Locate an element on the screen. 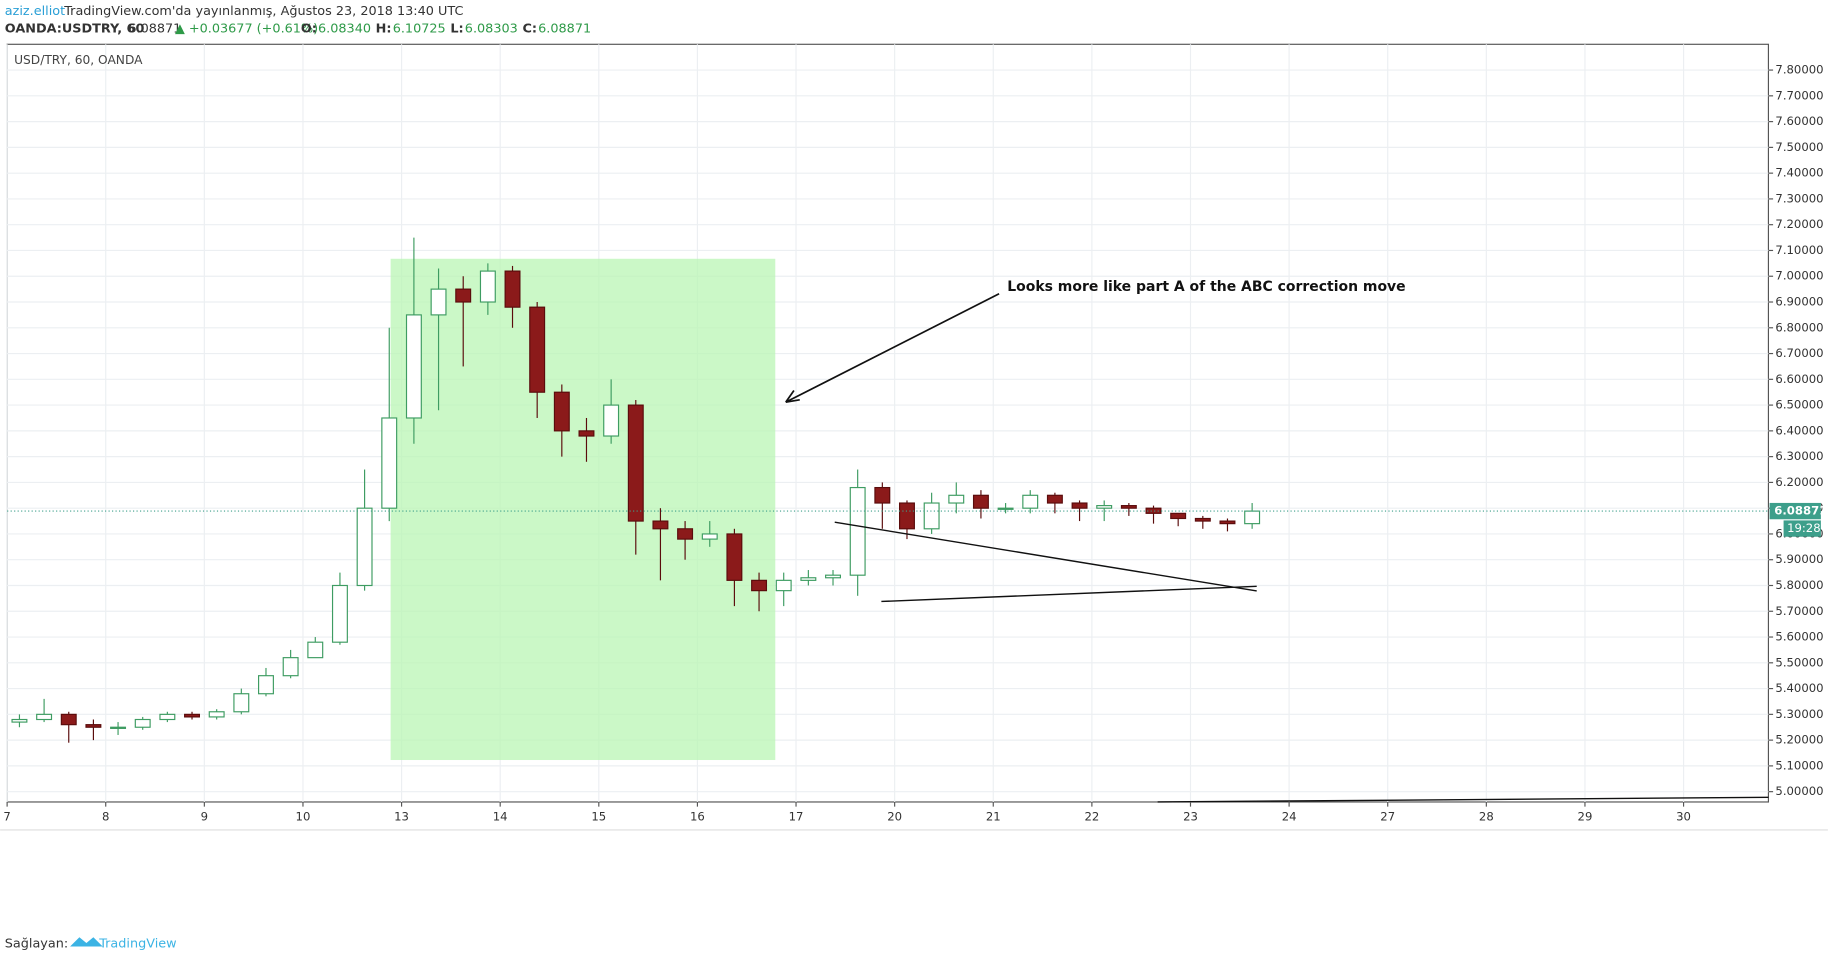 This screenshot has width=1828, height=968. x-tick-label: 27 is located at coordinates (1387, 817).